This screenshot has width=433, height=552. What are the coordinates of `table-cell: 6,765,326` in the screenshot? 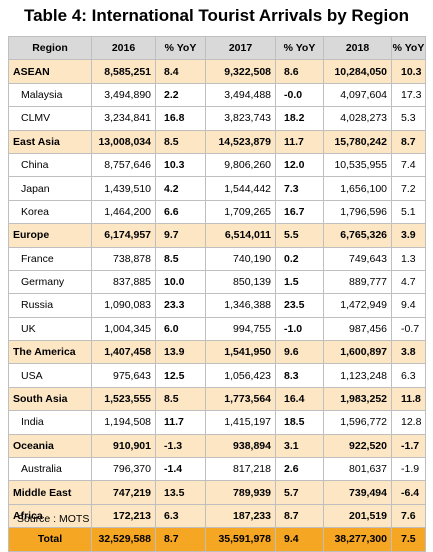 It's located at (357, 235).